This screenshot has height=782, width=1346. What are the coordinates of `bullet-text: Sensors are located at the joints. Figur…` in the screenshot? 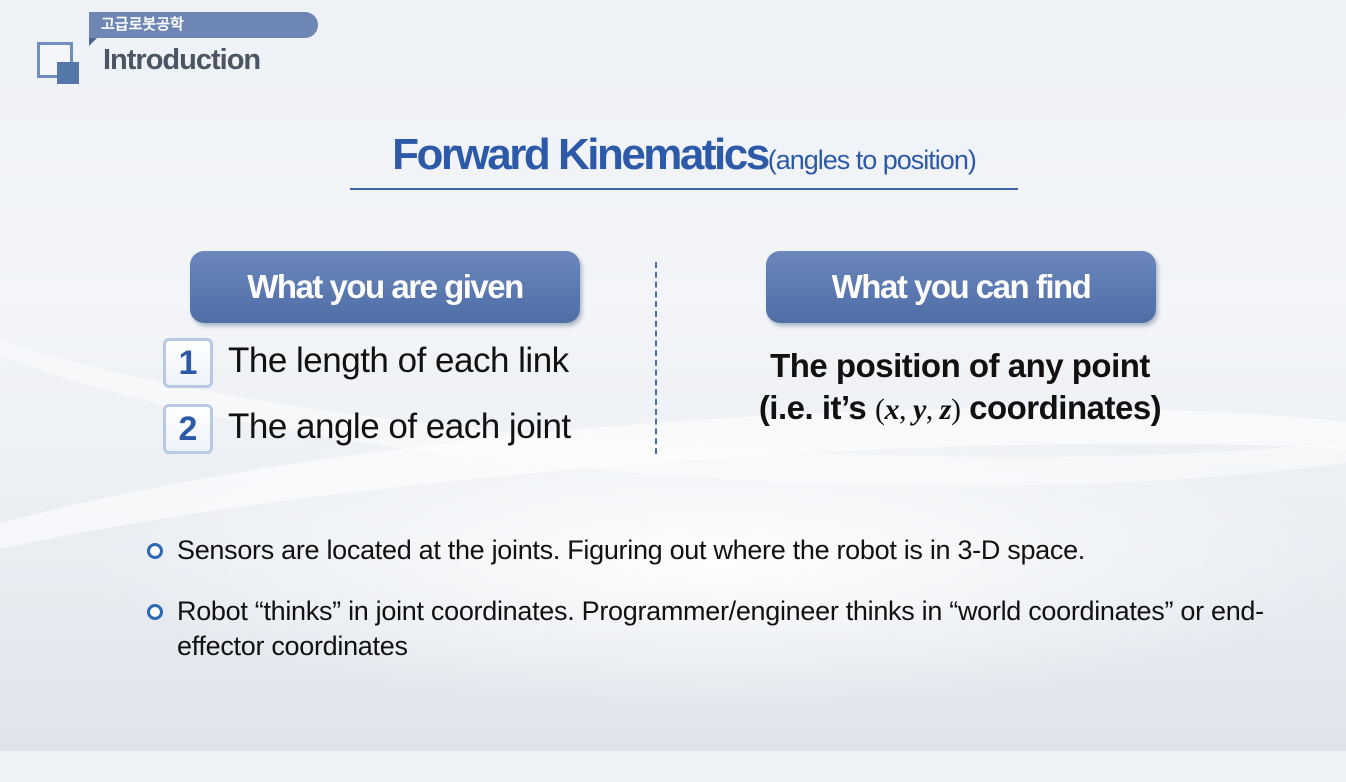 It's located at (631, 550).